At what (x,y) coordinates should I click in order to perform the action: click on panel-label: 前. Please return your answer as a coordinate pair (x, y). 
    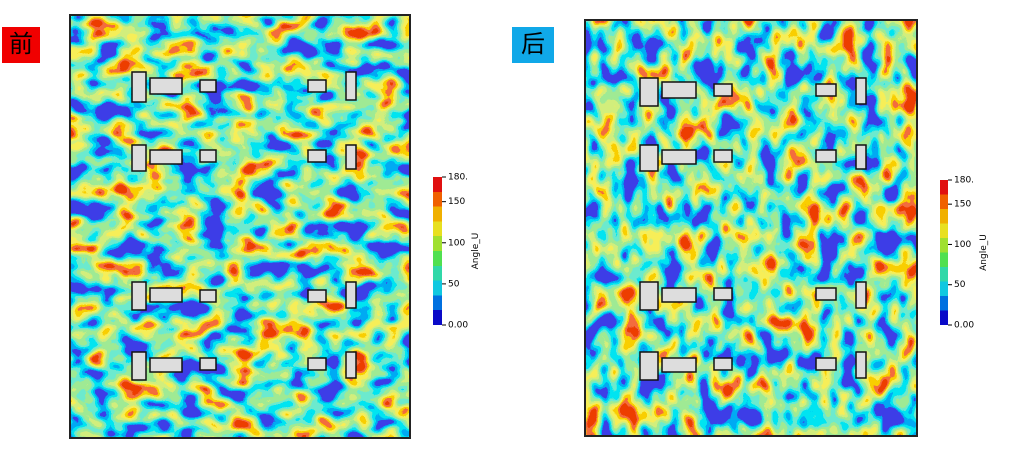
    Looking at the image, I should click on (21, 44).